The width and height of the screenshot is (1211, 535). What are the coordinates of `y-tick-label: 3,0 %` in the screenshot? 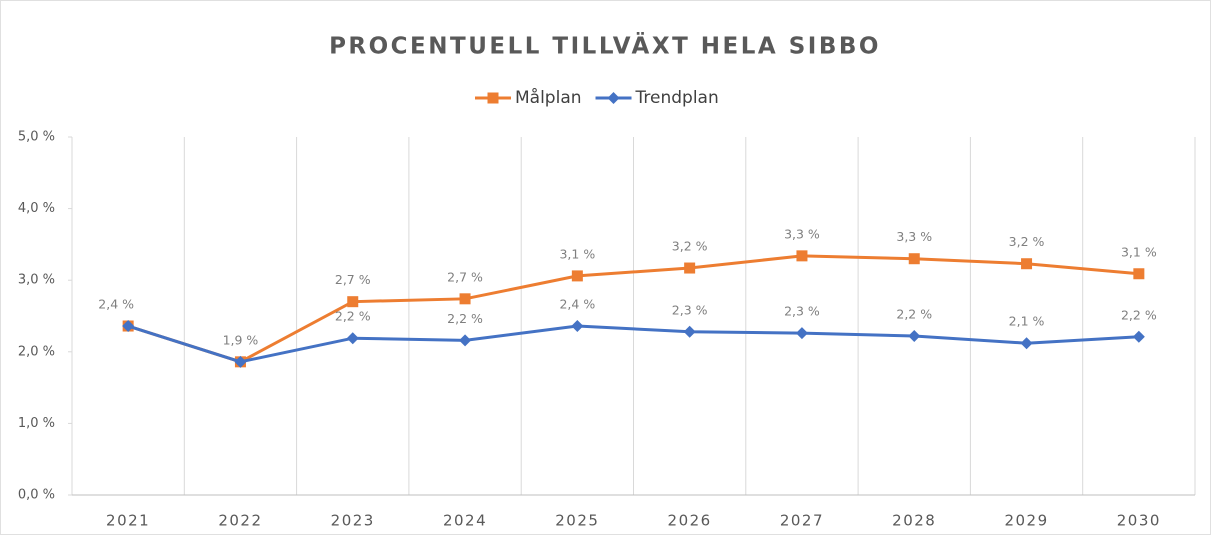 It's located at (36, 280).